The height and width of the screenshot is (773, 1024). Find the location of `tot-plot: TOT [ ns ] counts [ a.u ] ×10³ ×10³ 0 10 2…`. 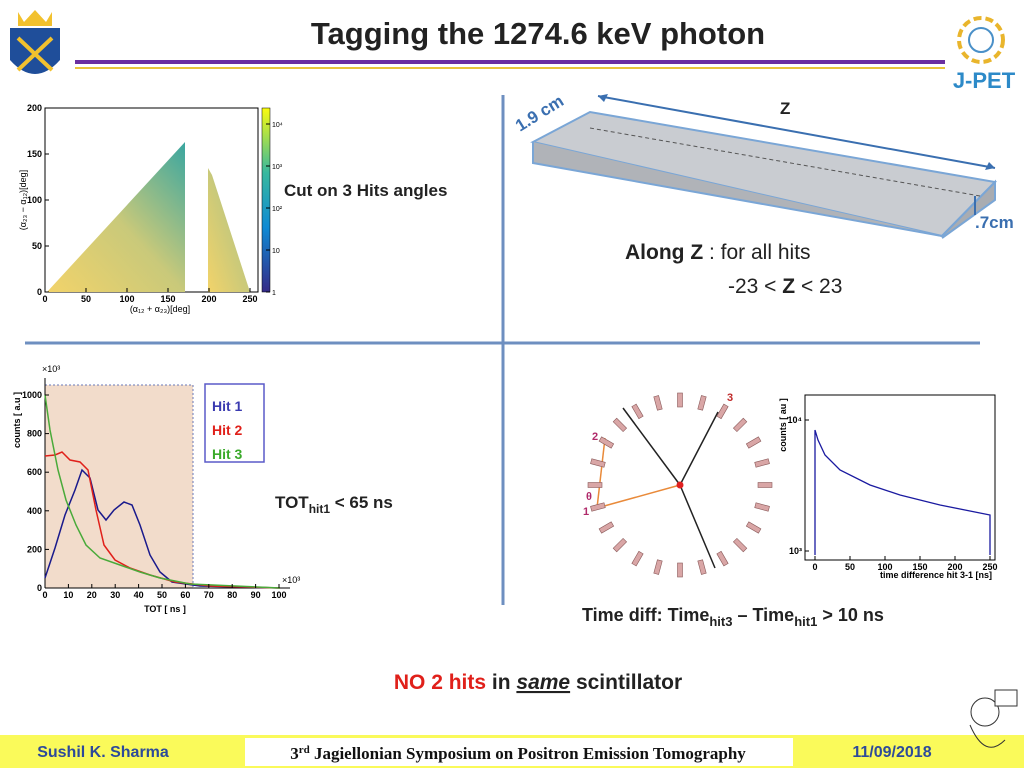

tot-plot: TOT [ ns ] counts [ a.u ] ×10³ ×10³ 0 10 2… is located at coordinates (156, 489).